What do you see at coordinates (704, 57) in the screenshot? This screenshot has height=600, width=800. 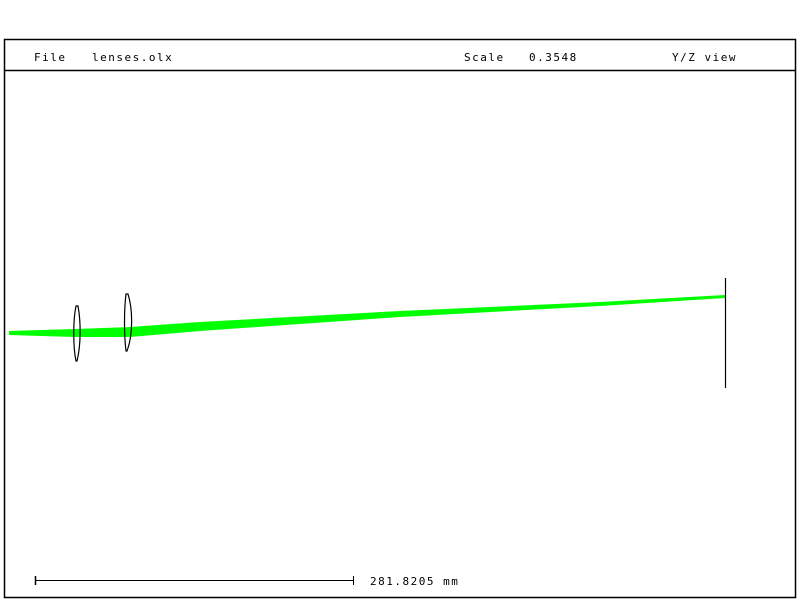 I see `view-label: Y/Z view` at bounding box center [704, 57].